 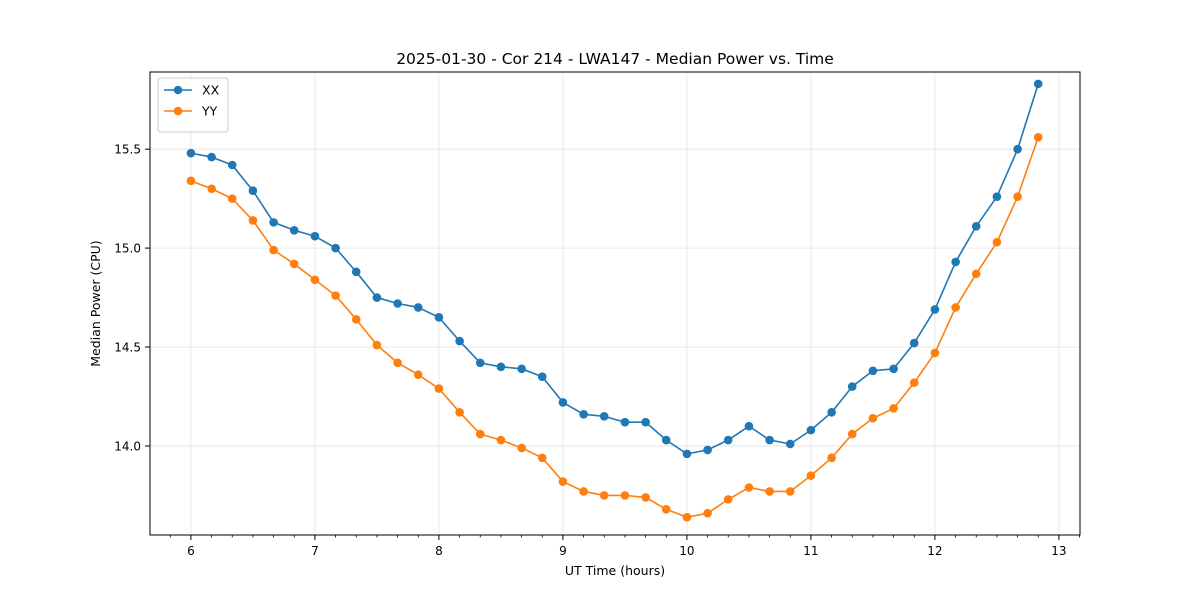 What do you see at coordinates (686, 551) in the screenshot?
I see `x-tick-label: 10` at bounding box center [686, 551].